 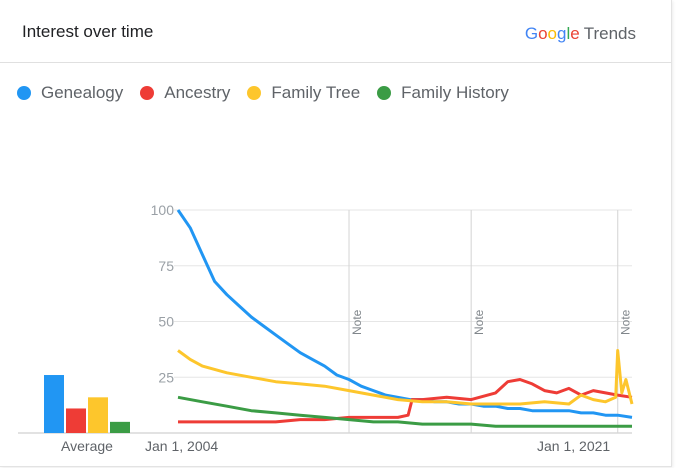 What do you see at coordinates (335, 31) in the screenshot?
I see `card-header: Interest over time Google Trends` at bounding box center [335, 31].